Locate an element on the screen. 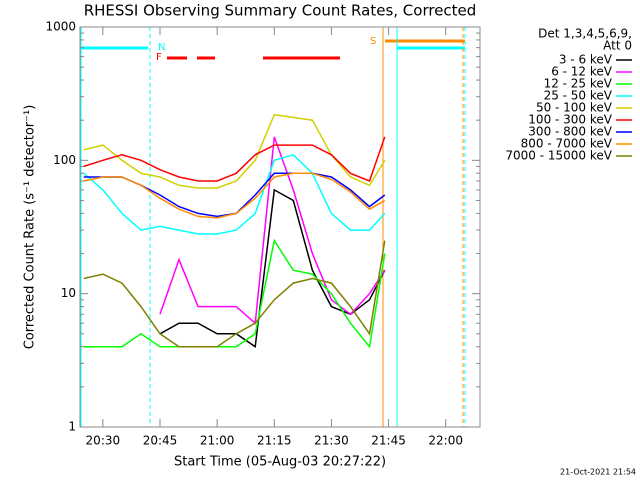  y-tick-label: 1 is located at coordinates (72, 427).